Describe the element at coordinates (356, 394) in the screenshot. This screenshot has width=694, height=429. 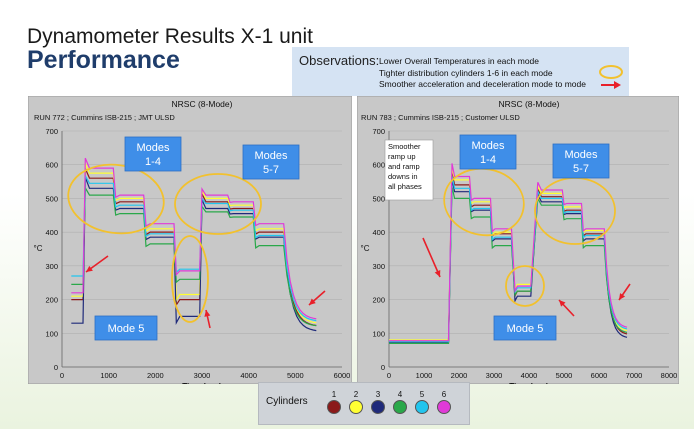
I see `legend-number: 2` at that location.